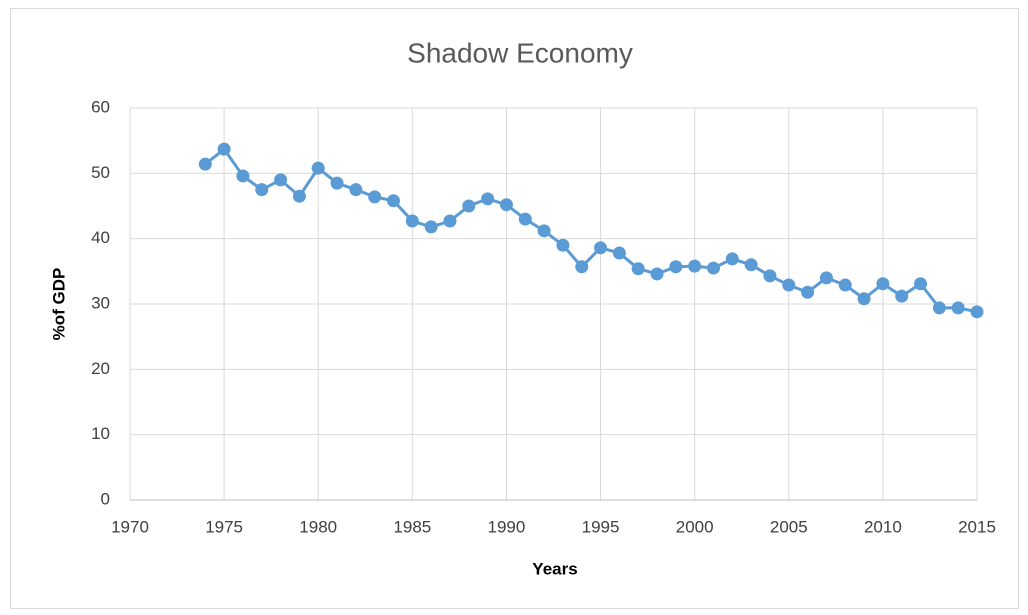  What do you see at coordinates (412, 526) in the screenshot?
I see `x-tick-label: 1985` at bounding box center [412, 526].